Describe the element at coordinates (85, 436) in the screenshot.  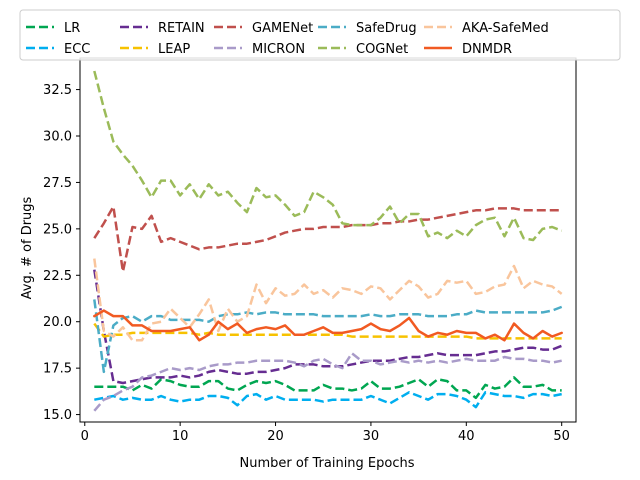
I see `x-tick-label: 0` at that location.